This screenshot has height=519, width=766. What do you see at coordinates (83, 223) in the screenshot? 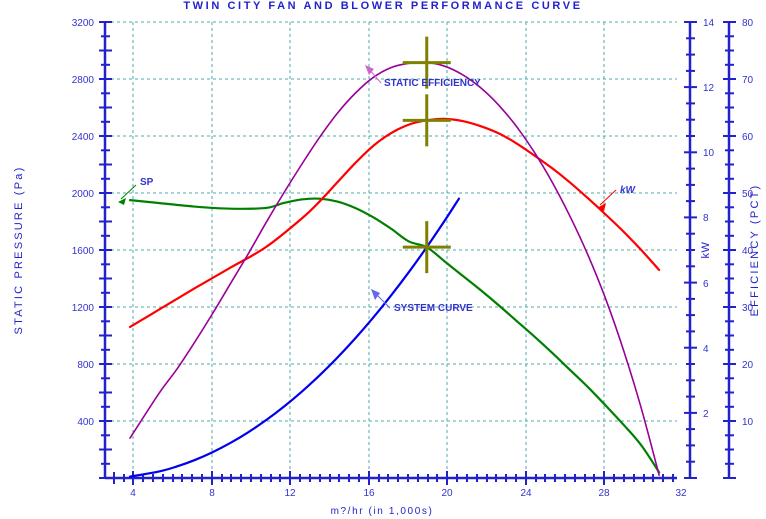
I see `y-axis-left-tick-labels: 3200 2800 2400 2000 1600 1200 800 400` at bounding box center [83, 223].